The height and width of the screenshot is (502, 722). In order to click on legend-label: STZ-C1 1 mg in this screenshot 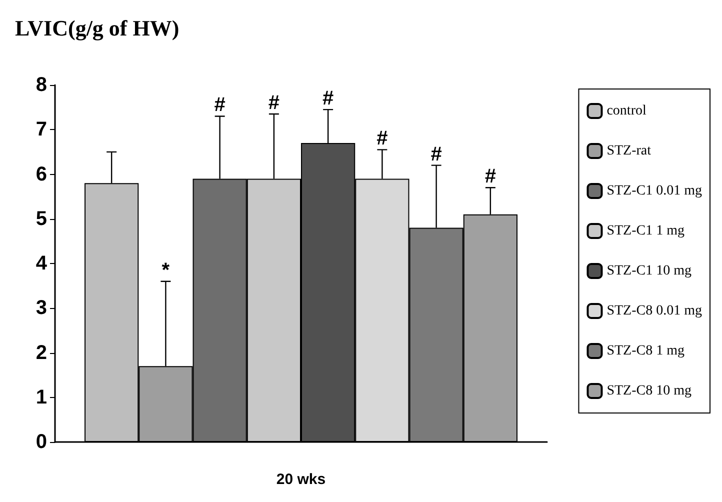, I will do `click(645, 231)`.